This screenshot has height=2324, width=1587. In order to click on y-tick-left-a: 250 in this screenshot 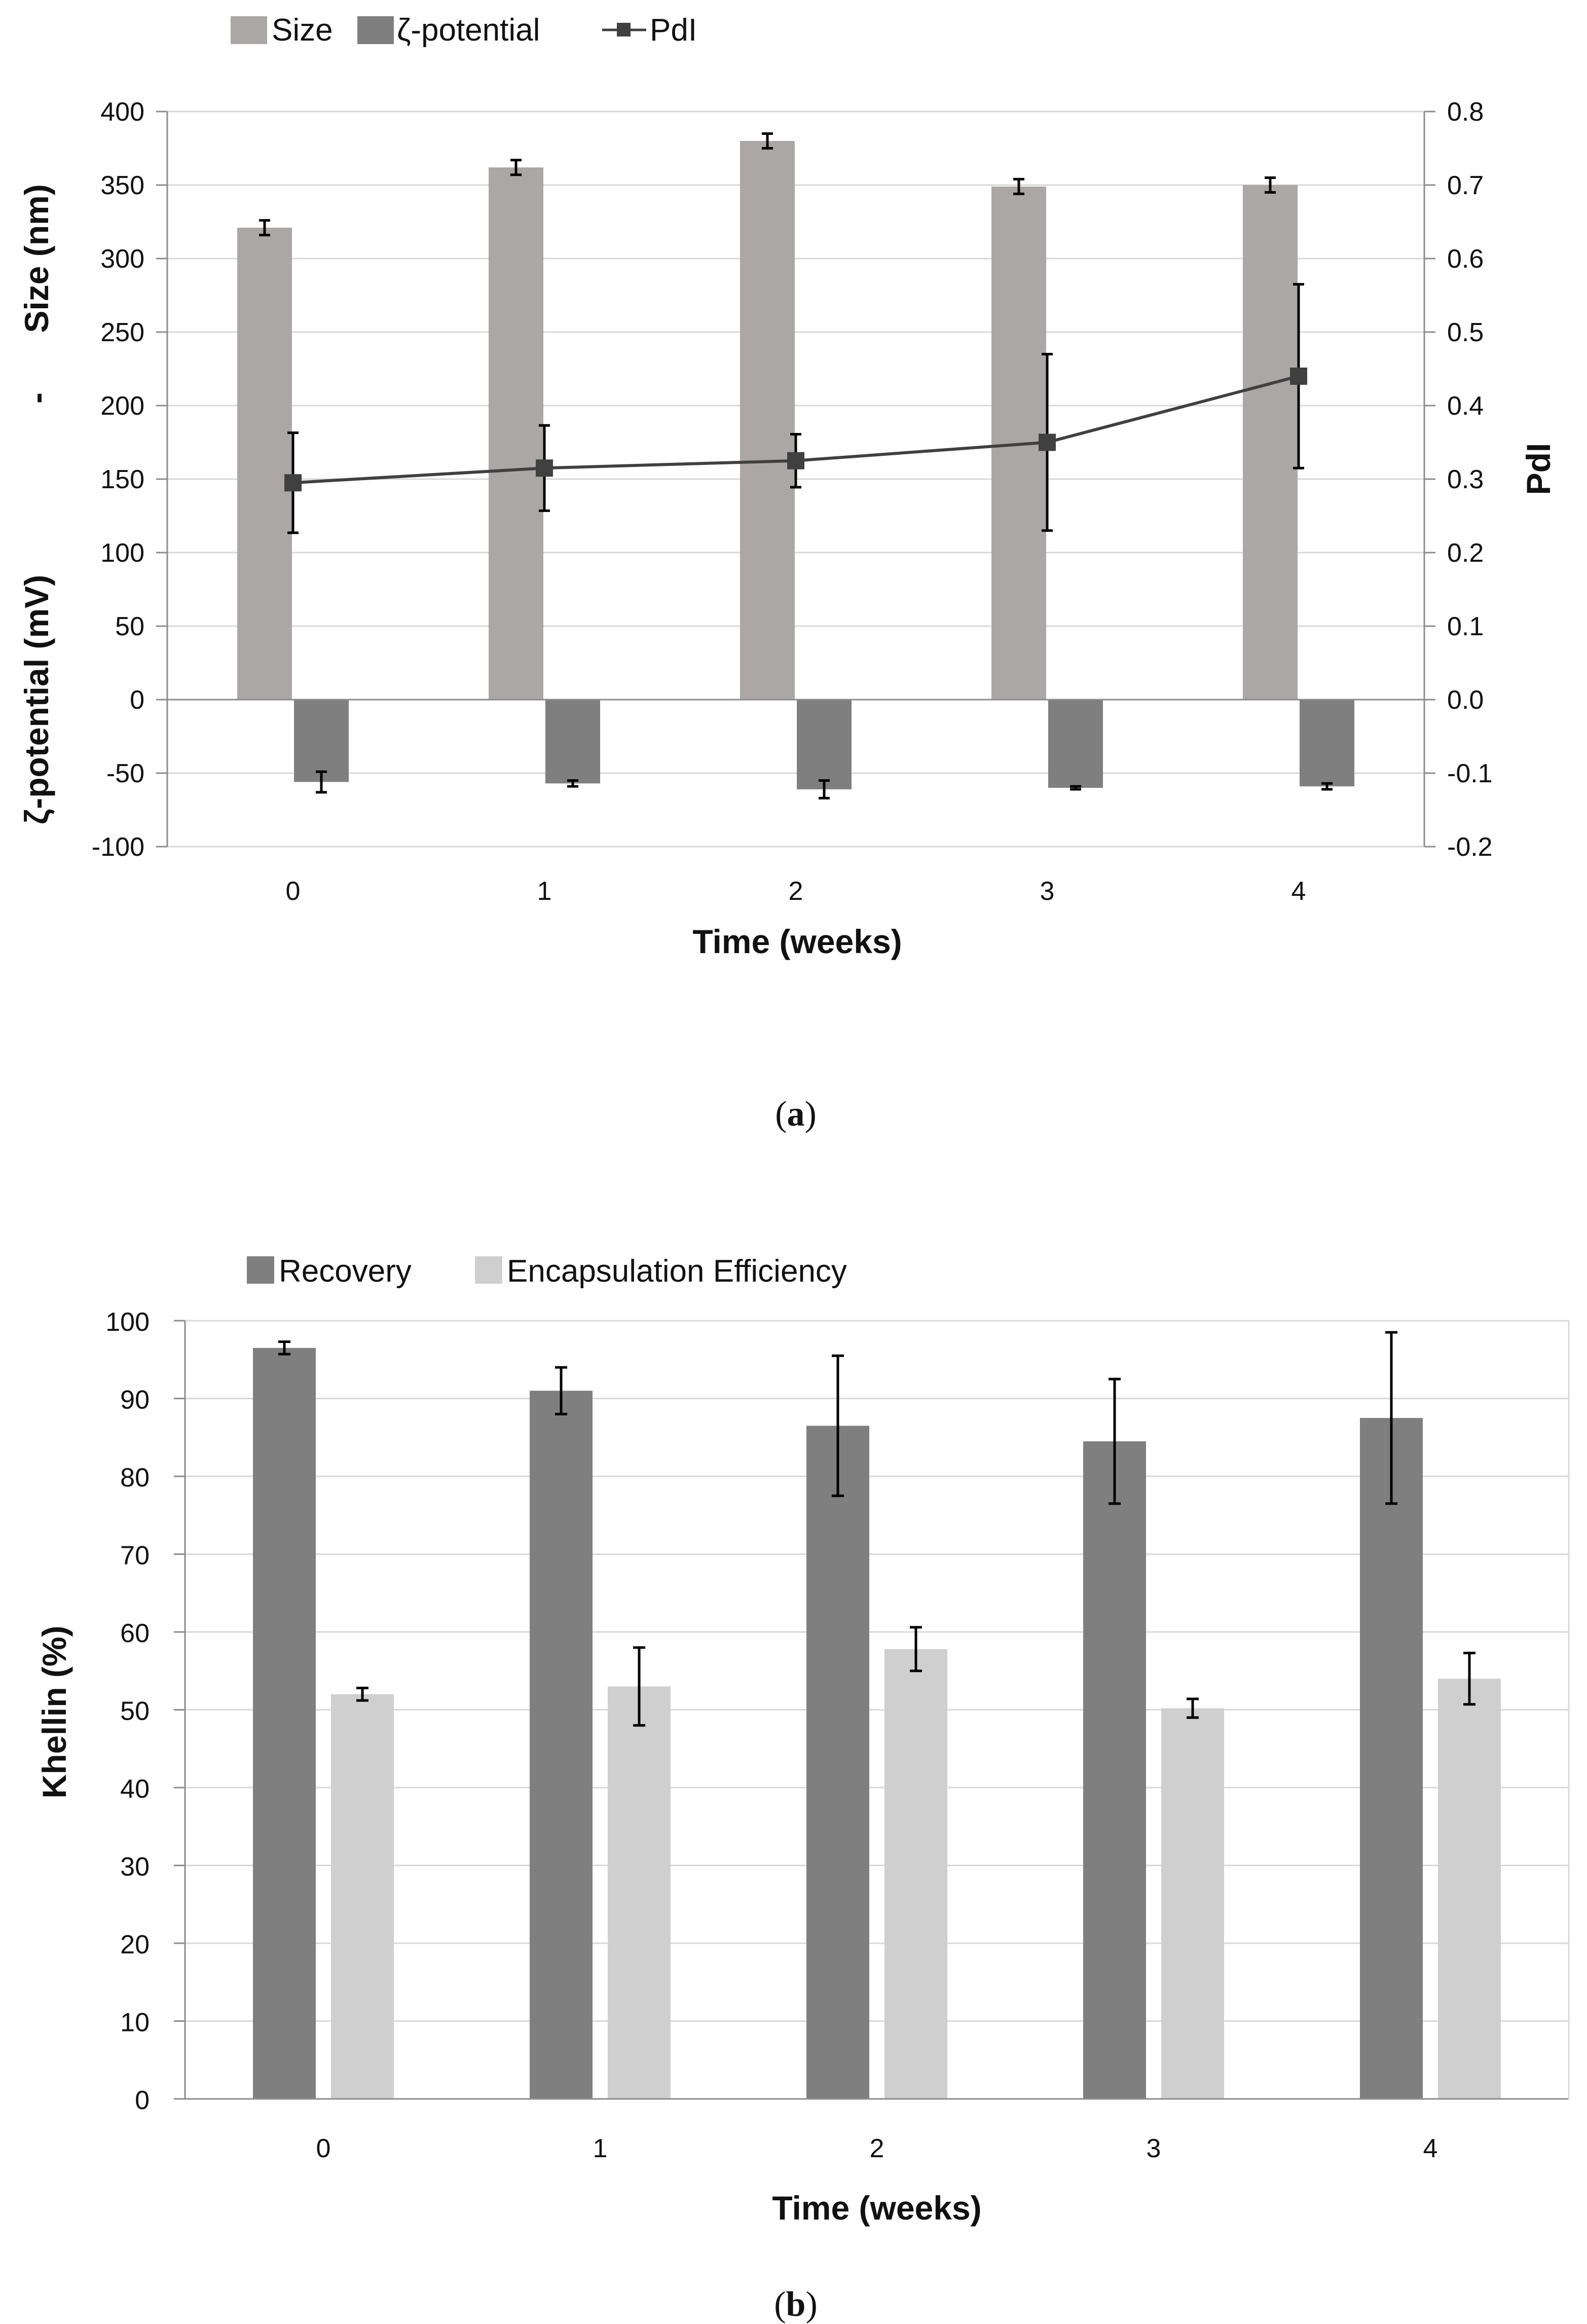, I will do `click(122, 333)`.